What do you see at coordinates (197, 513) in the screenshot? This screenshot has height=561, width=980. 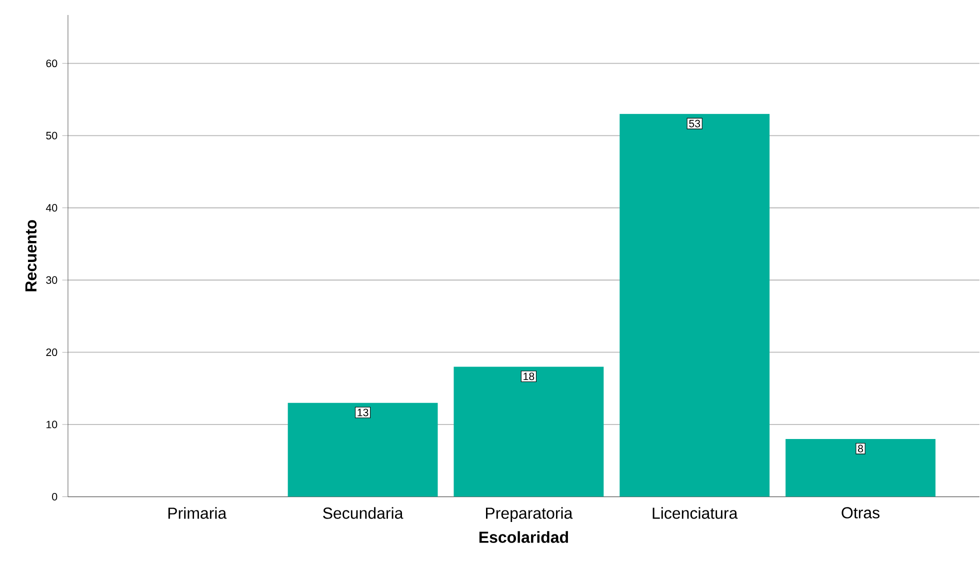 I see `x-tick-label: Primaria` at bounding box center [197, 513].